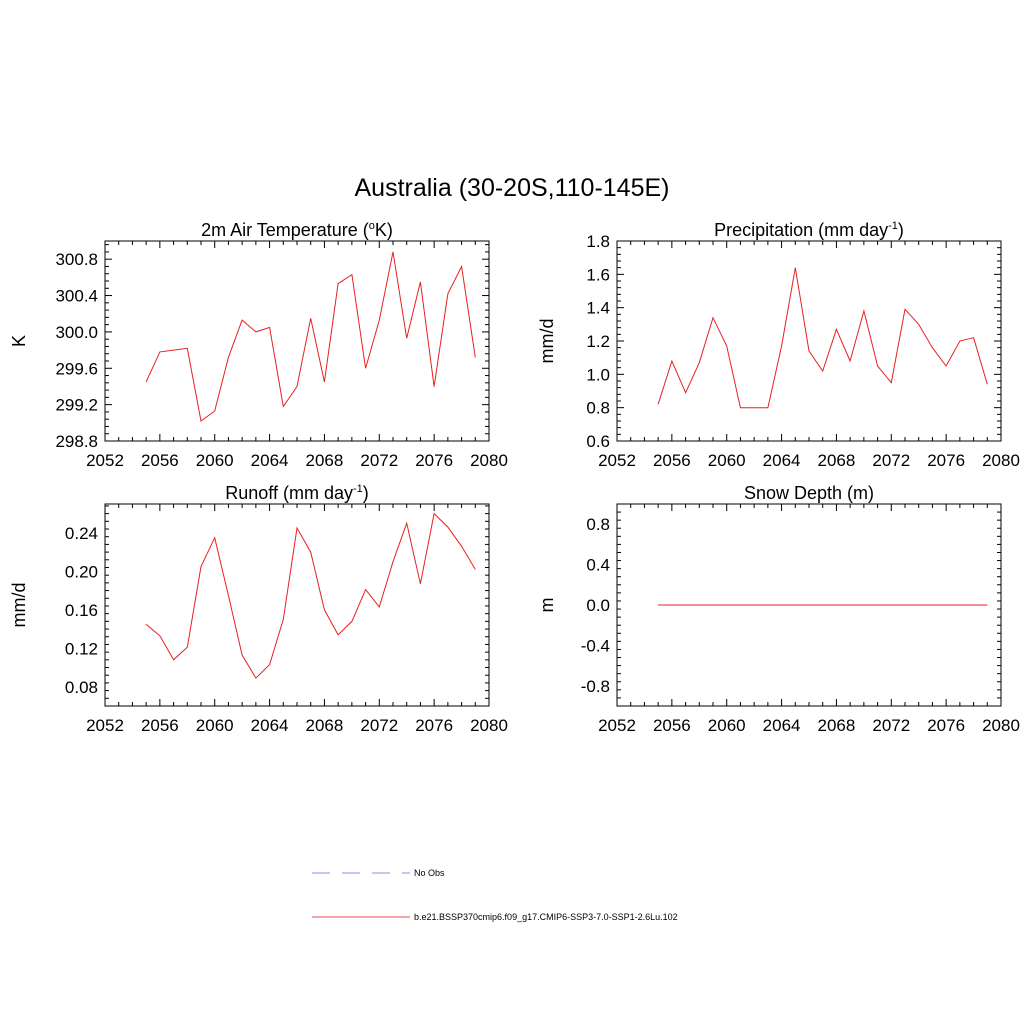 The image size is (1024, 1024). What do you see at coordinates (946, 460) in the screenshot?
I see `panel-1-xtick-label: 2076` at bounding box center [946, 460].